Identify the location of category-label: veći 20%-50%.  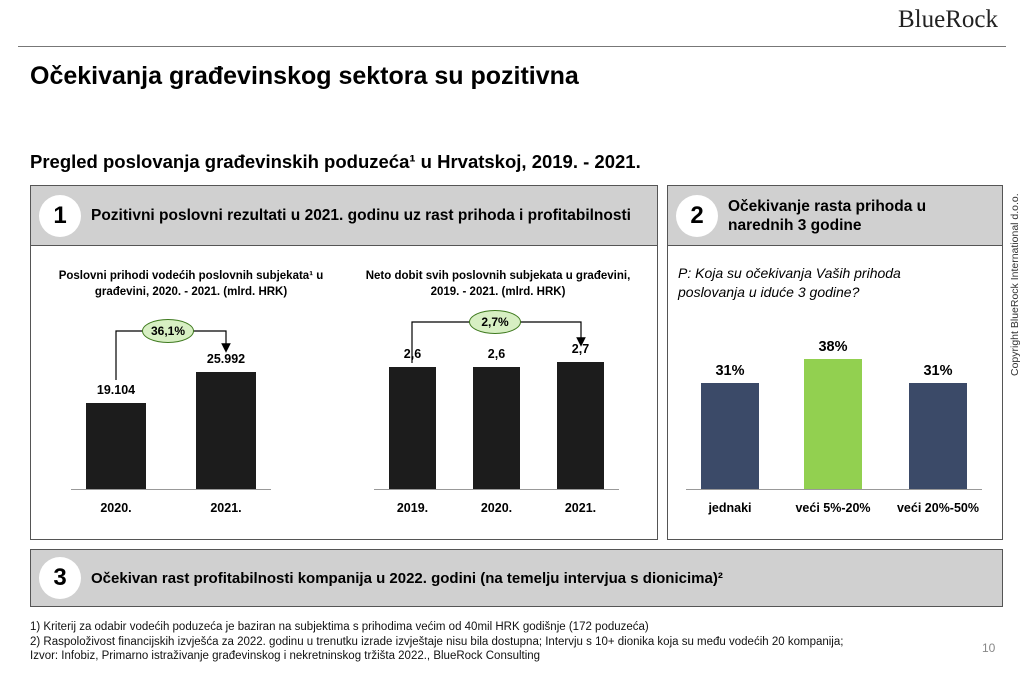
(937, 508).